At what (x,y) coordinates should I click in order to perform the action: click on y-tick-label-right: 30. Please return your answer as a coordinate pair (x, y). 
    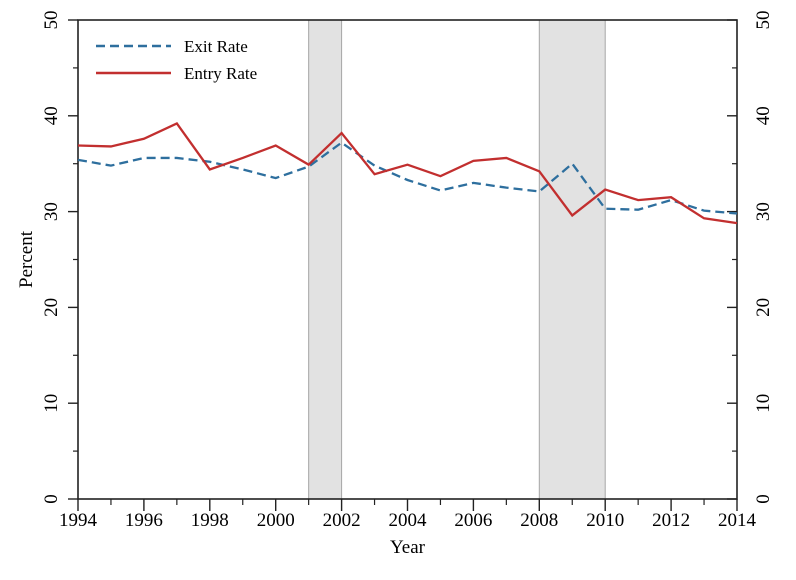
    Looking at the image, I should click on (763, 211).